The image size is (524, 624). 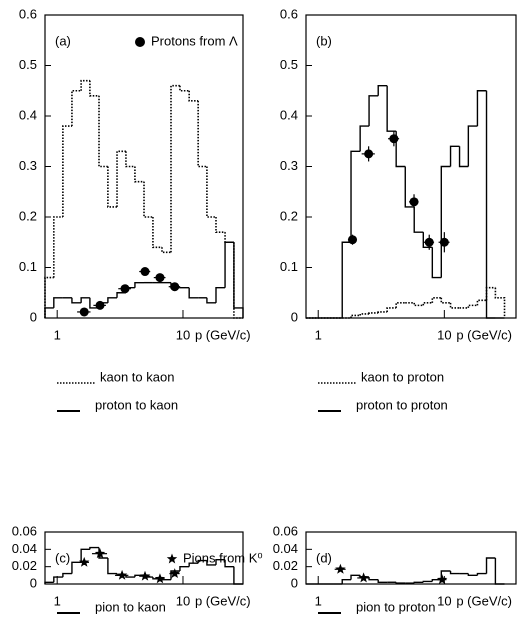 What do you see at coordinates (289, 114) in the screenshot?
I see `y-tick-label: 0.4` at bounding box center [289, 114].